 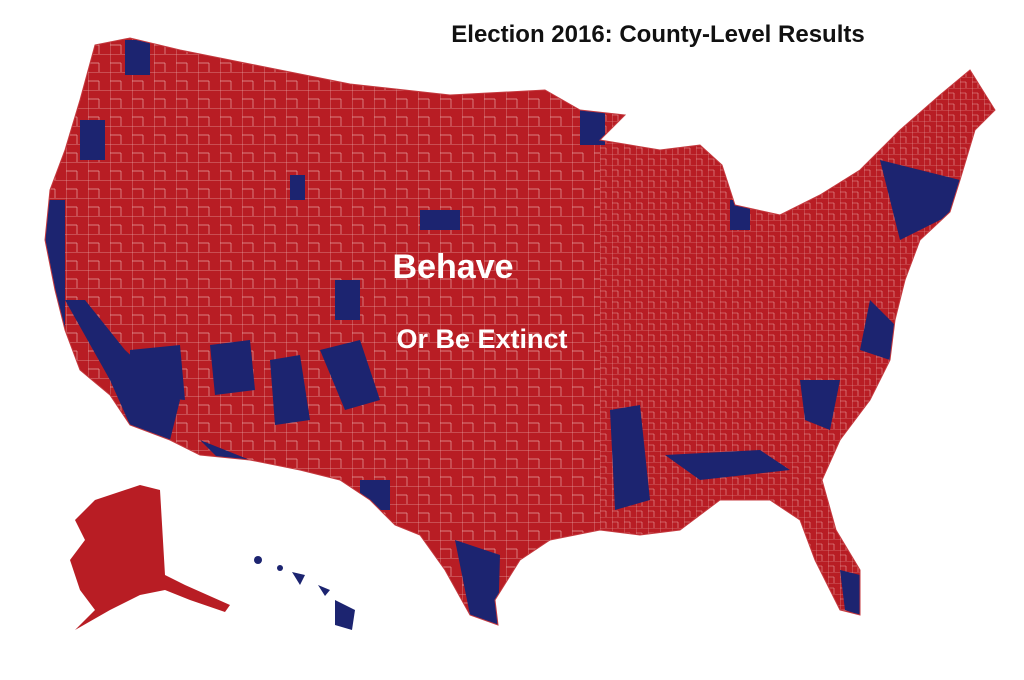 What do you see at coordinates (453, 267) in the screenshot?
I see `overlay-text: Behave` at bounding box center [453, 267].